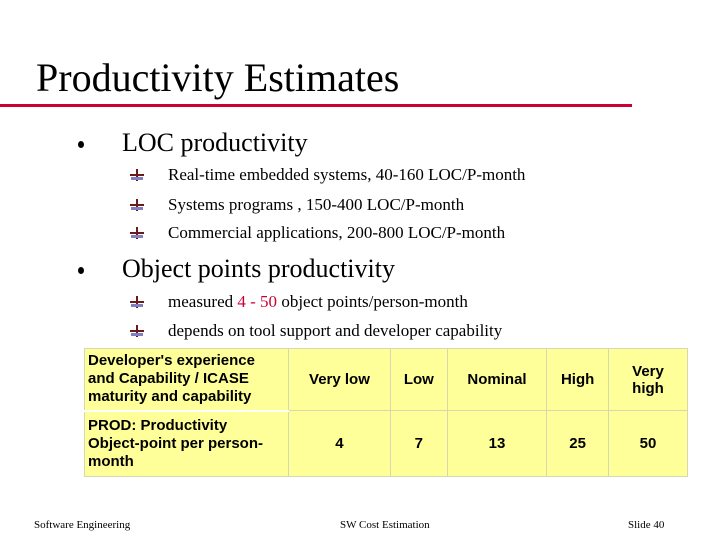 This screenshot has width=720, height=540. What do you see at coordinates (170, 397) in the screenshot?
I see `row-label-line: maturity and capability` at bounding box center [170, 397].